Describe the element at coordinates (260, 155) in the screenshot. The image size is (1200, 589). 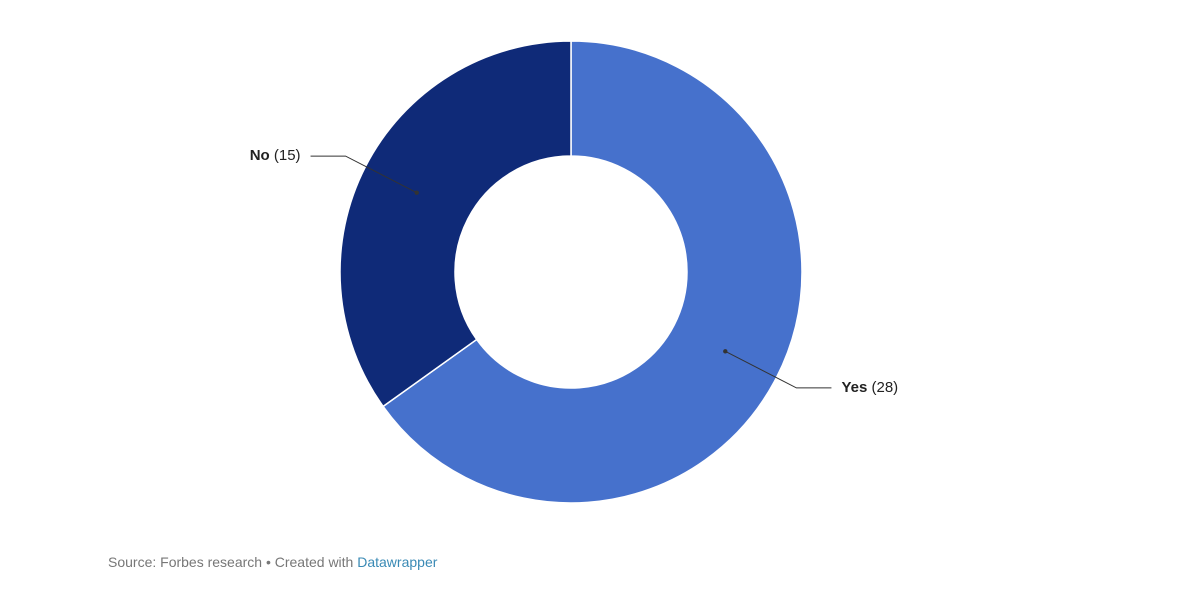
I see `category-name: No` at that location.